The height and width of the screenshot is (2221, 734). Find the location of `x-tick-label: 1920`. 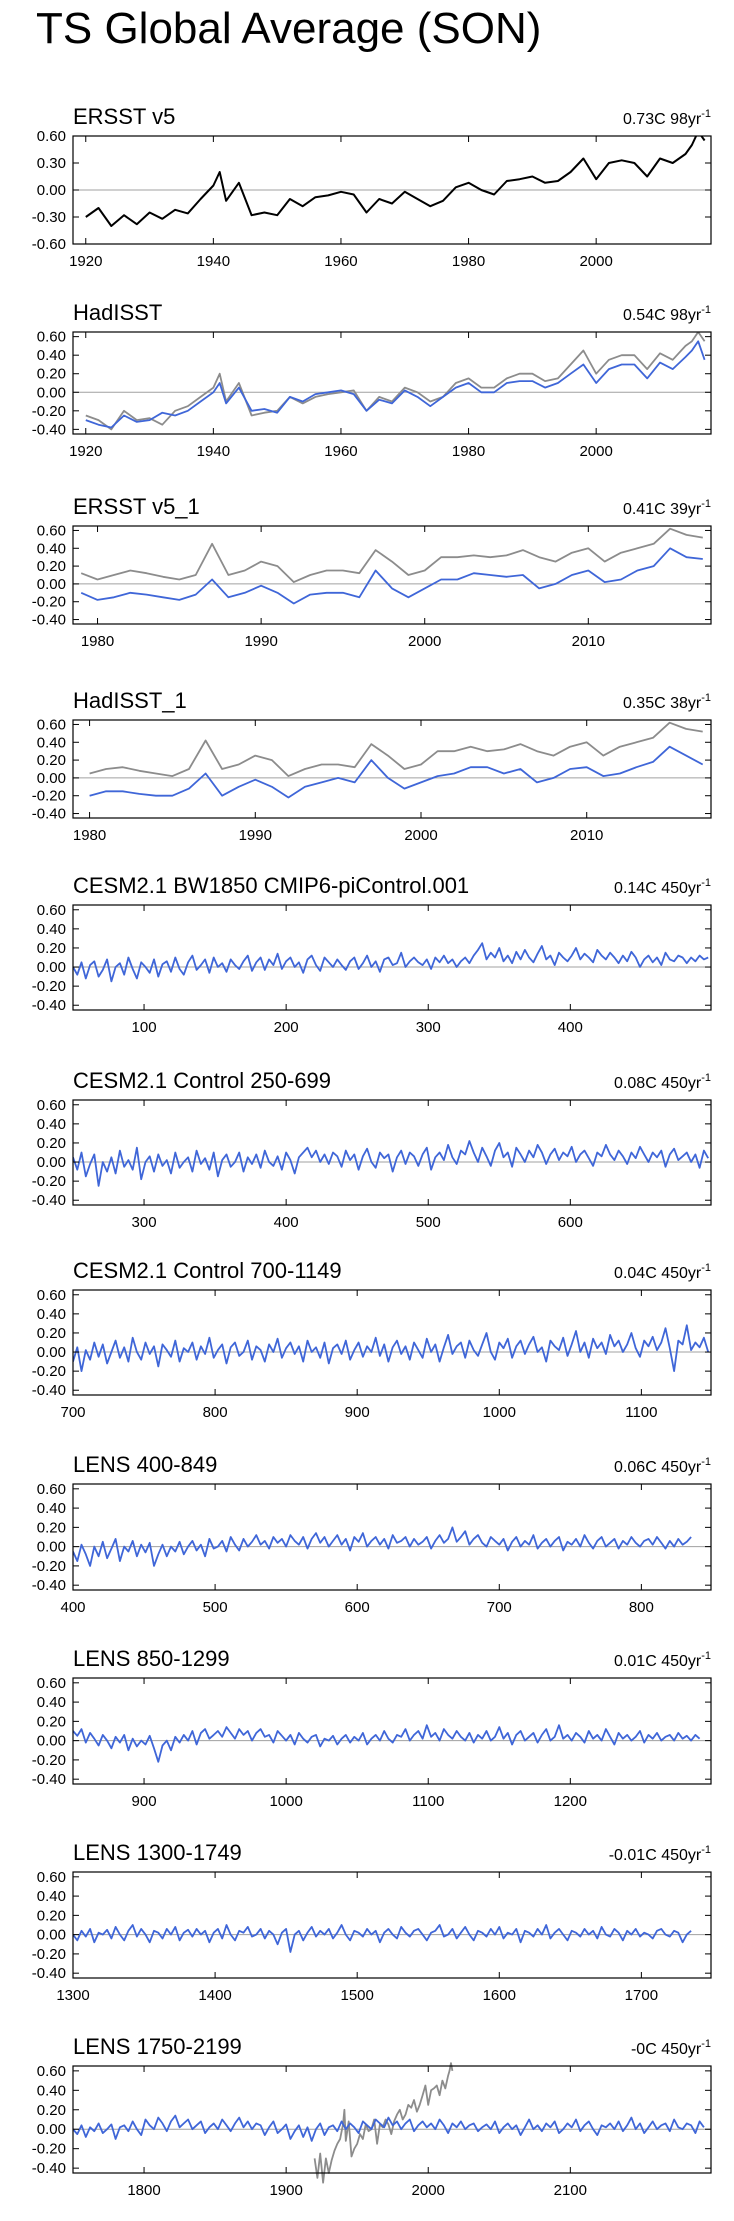

x-tick-label: 1920 is located at coordinates (85, 451).